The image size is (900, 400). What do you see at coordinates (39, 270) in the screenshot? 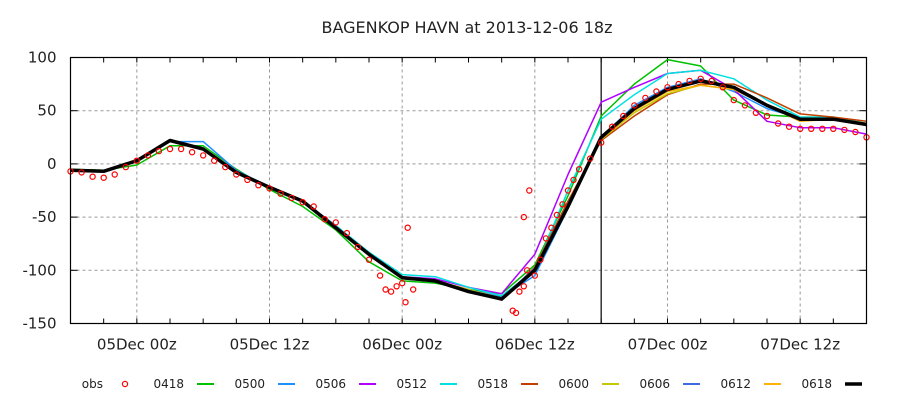
I see `y-tick-label: -100` at bounding box center [39, 270].